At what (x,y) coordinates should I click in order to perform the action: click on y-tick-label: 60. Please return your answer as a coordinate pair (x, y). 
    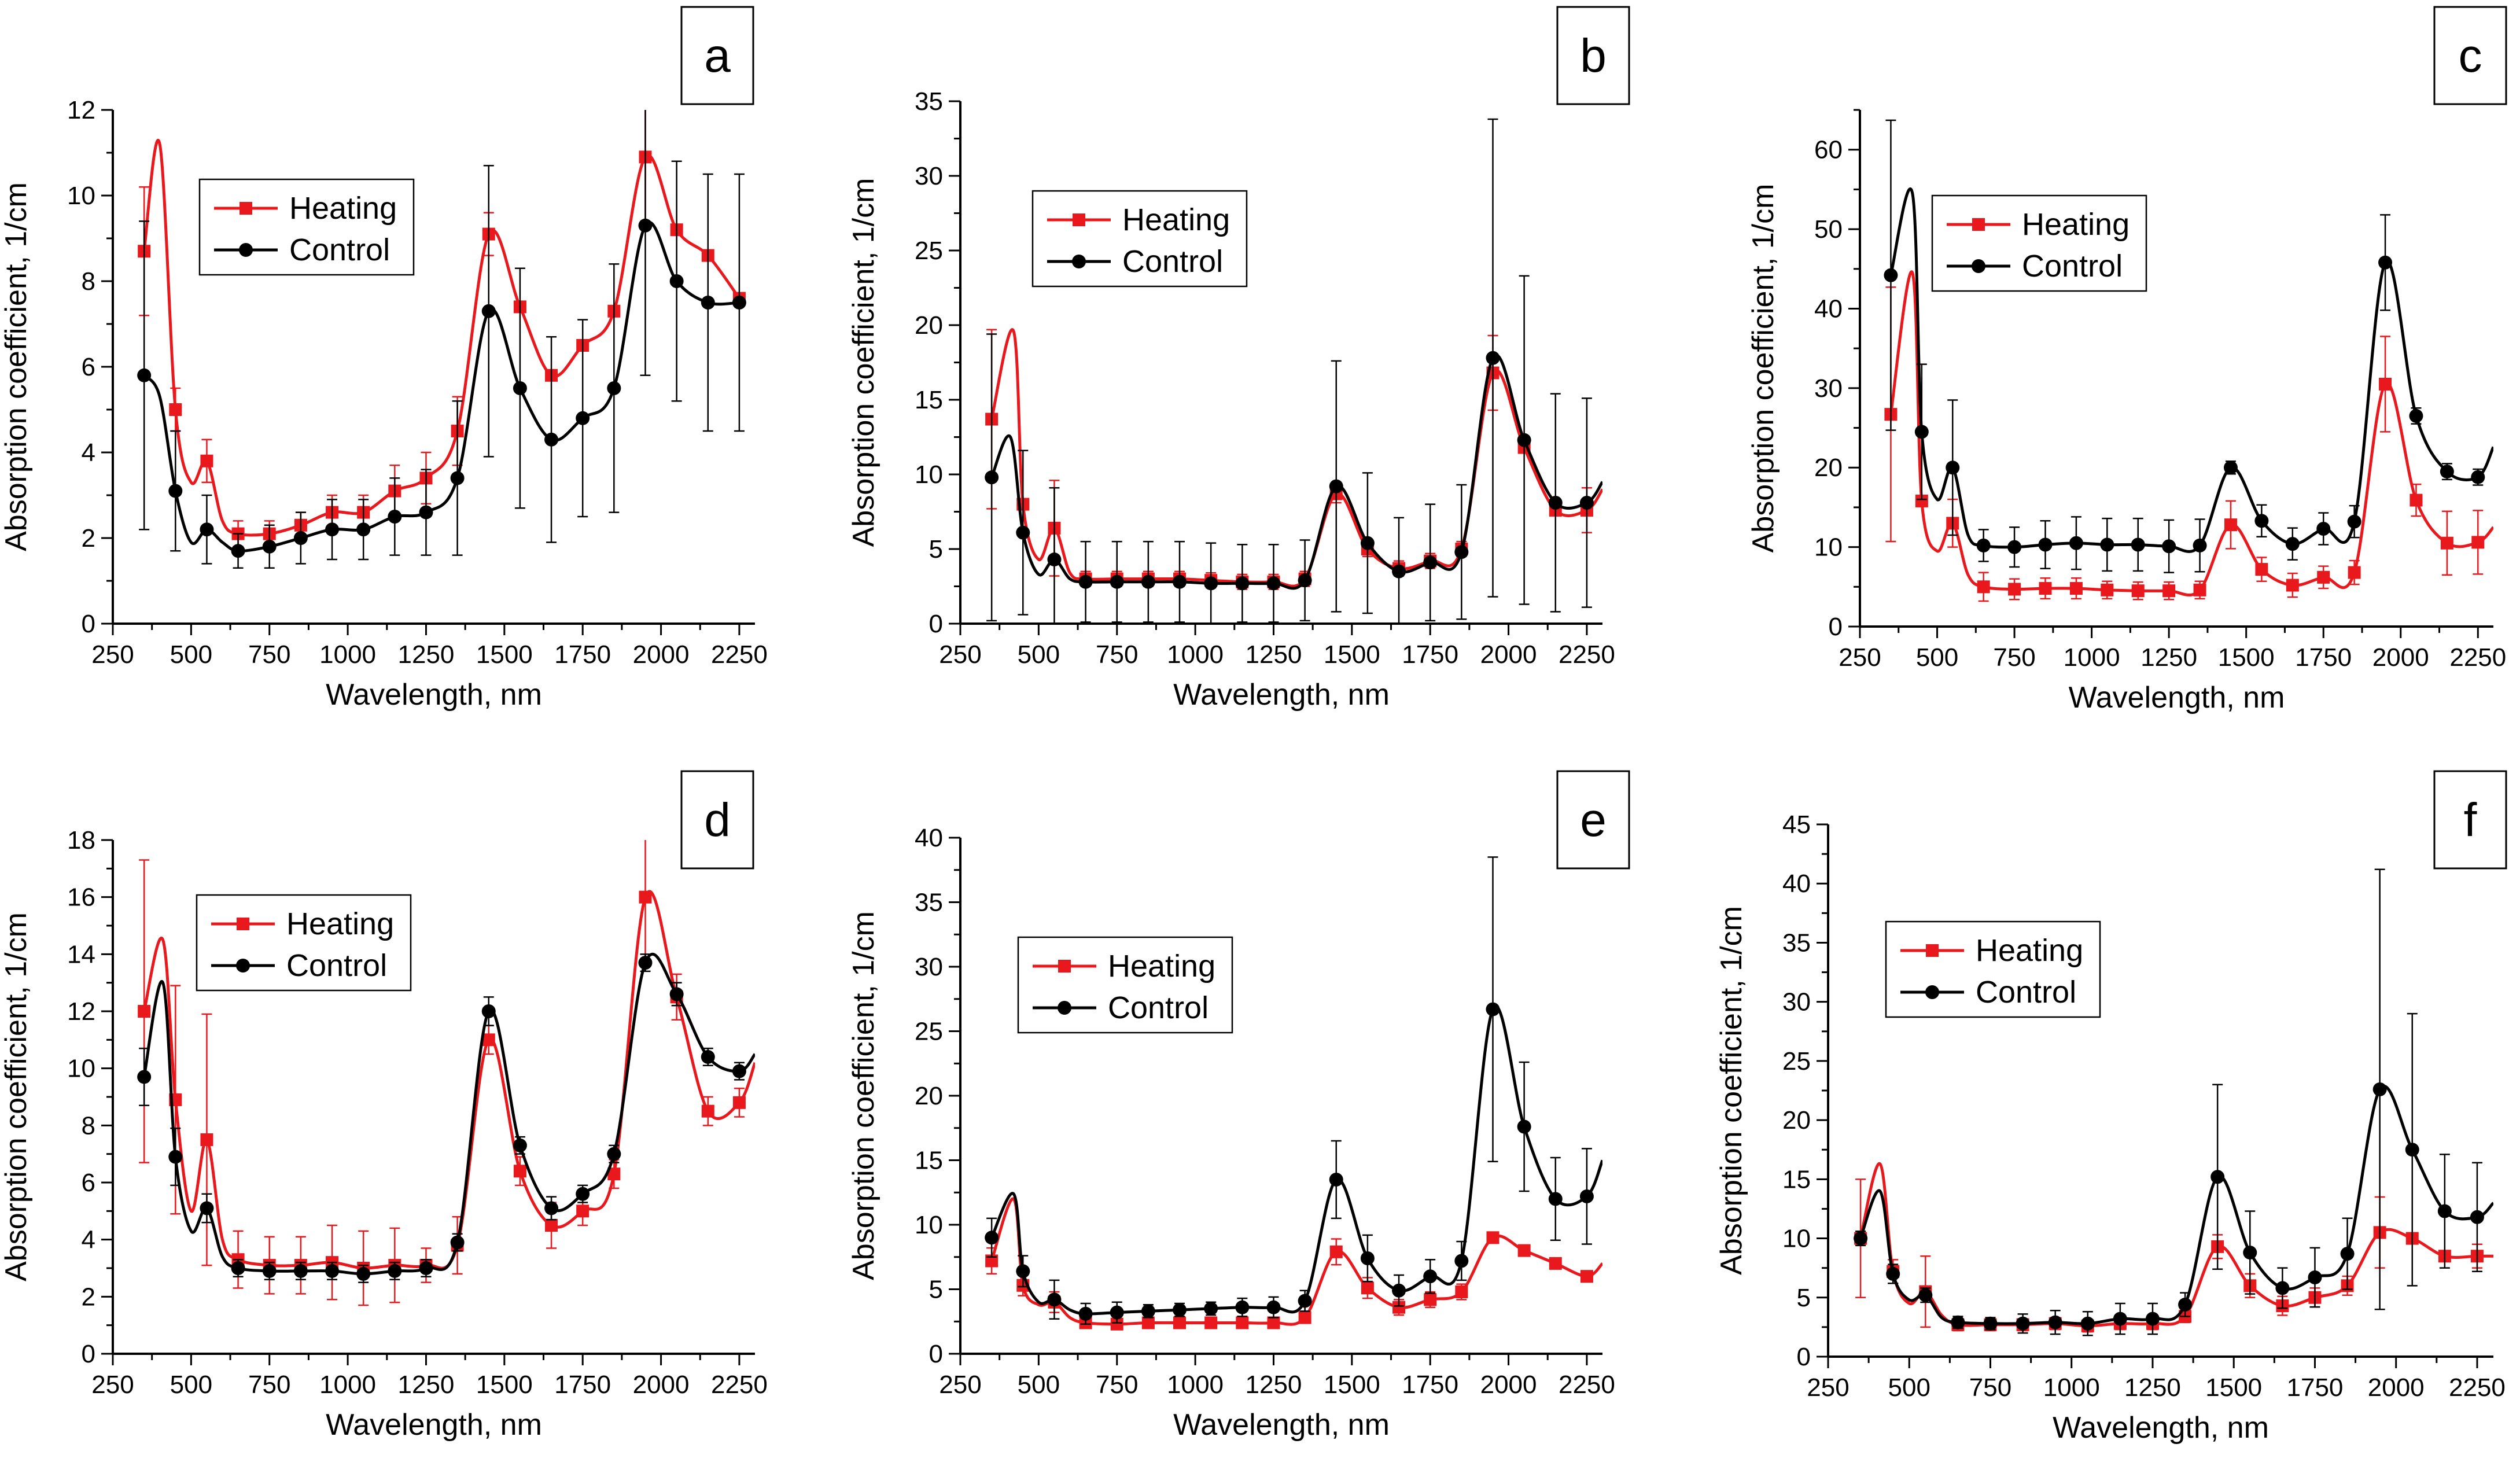
    Looking at the image, I should click on (1828, 150).